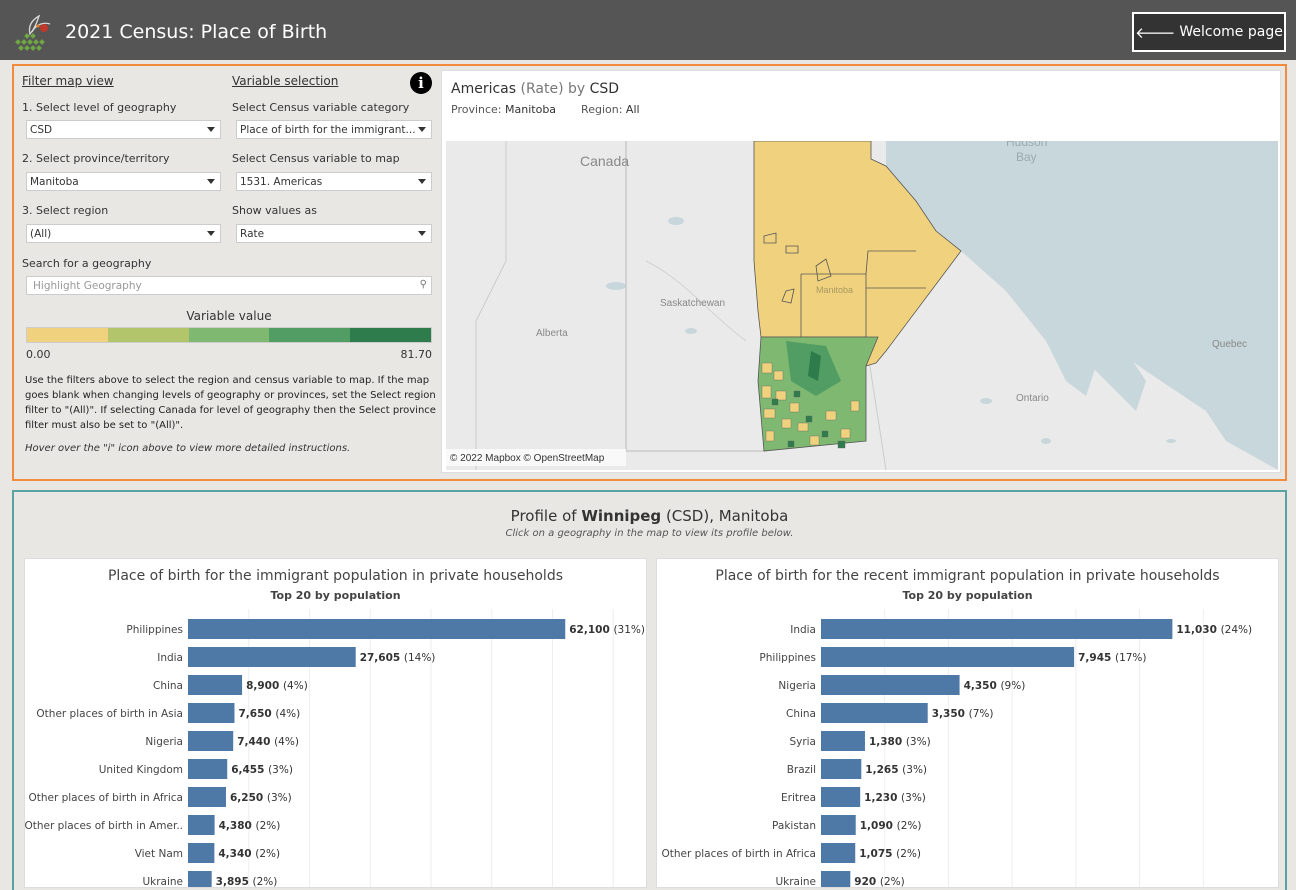  What do you see at coordinates (141, 770) in the screenshot?
I see `bar-category-label: United Kingdom` at bounding box center [141, 770].